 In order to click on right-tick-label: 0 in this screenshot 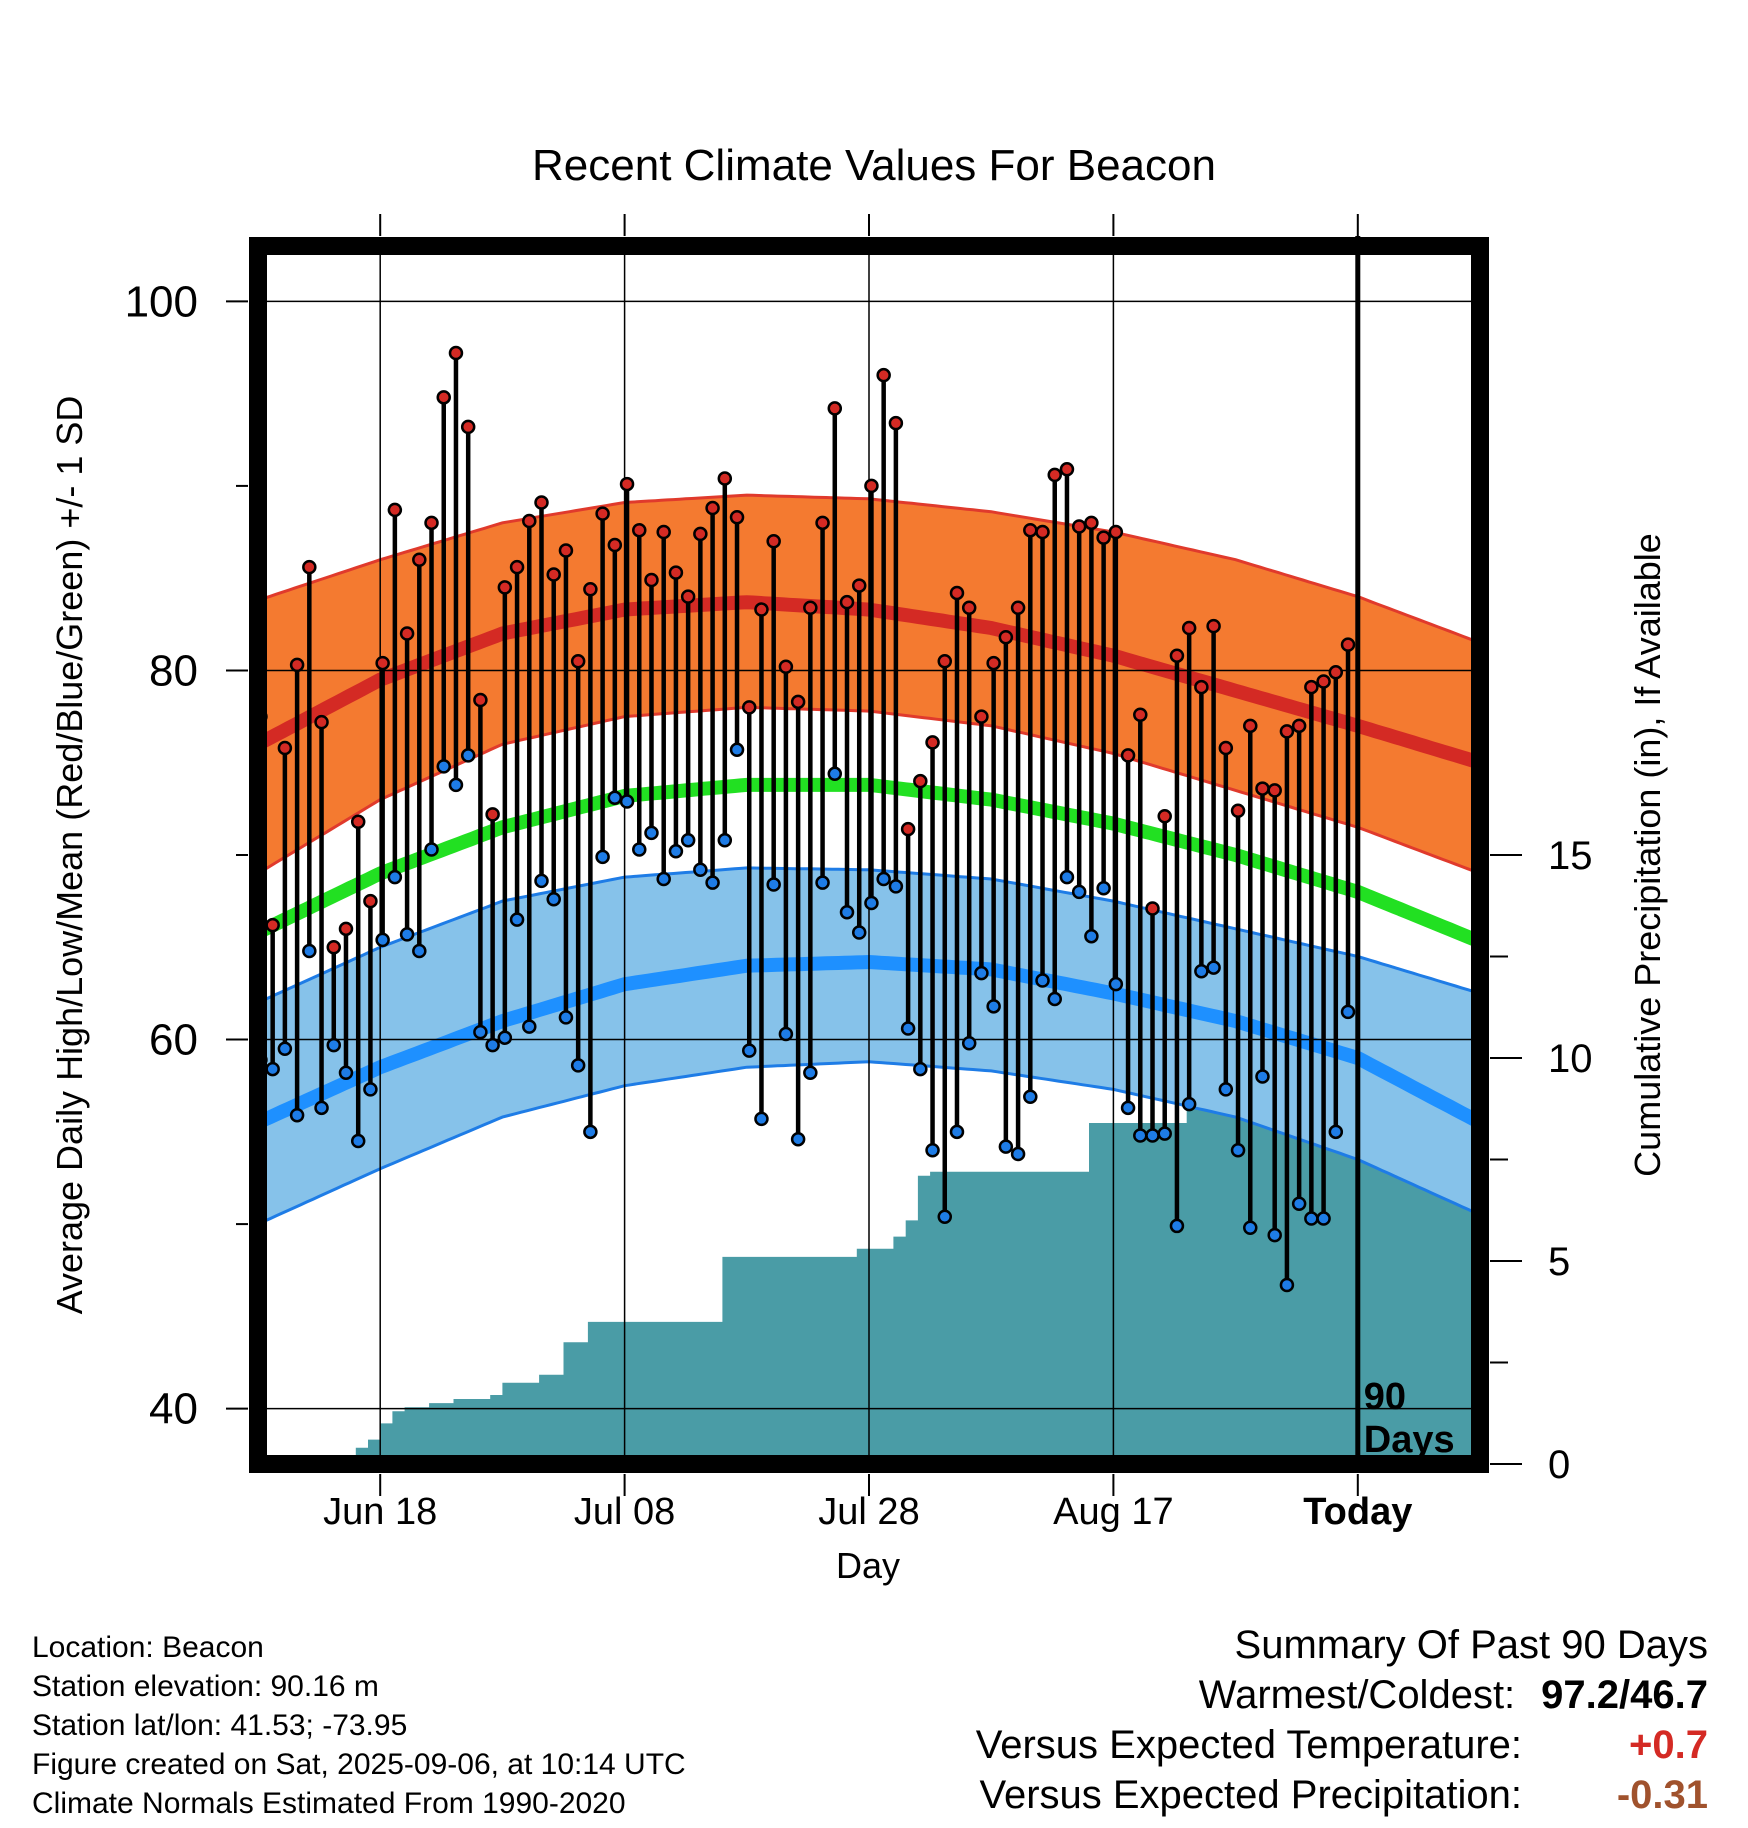, I will do `click(1559, 1465)`.